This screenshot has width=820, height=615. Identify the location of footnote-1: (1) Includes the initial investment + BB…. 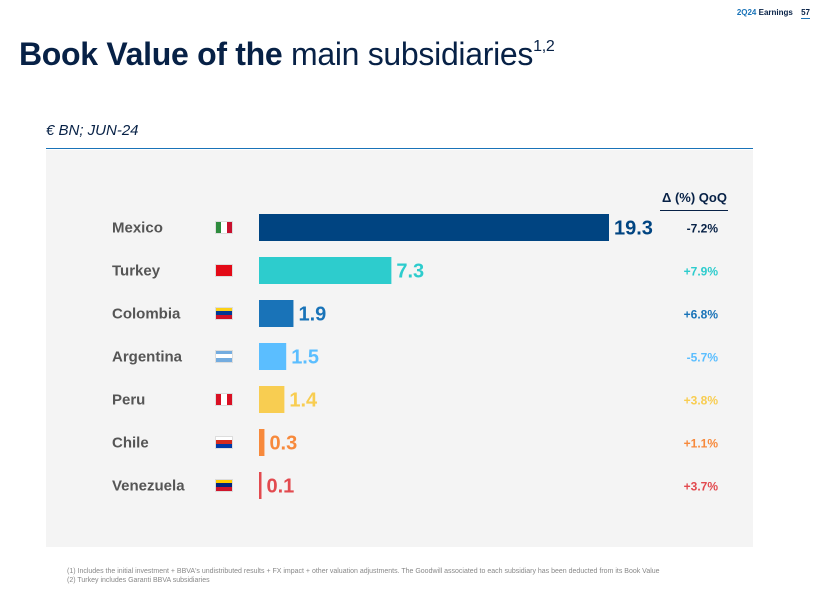
(363, 571).